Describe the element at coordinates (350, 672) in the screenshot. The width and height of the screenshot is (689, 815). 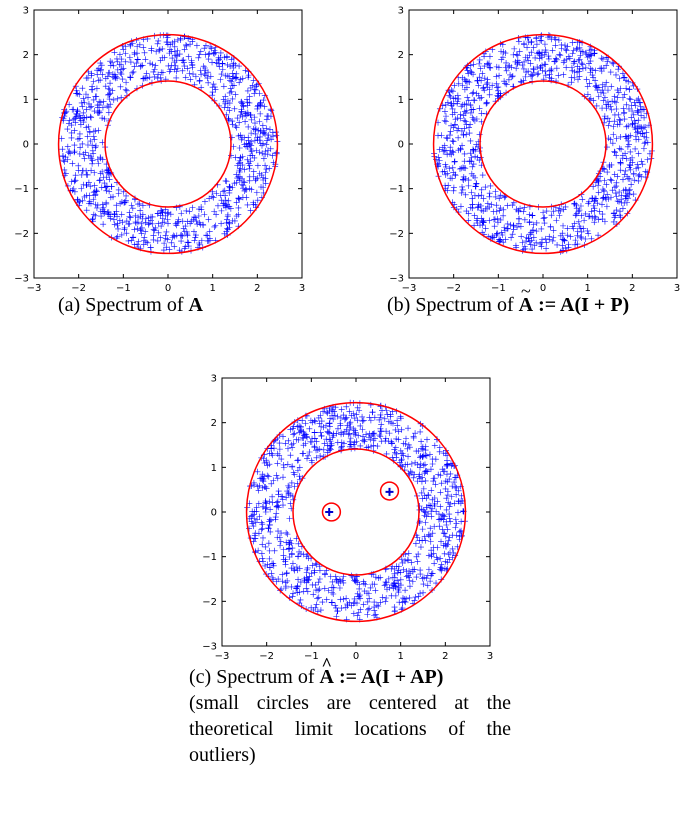
I see `caption-c-line-1: (c) Spectrum of ^ A := A(I + AP)` at that location.